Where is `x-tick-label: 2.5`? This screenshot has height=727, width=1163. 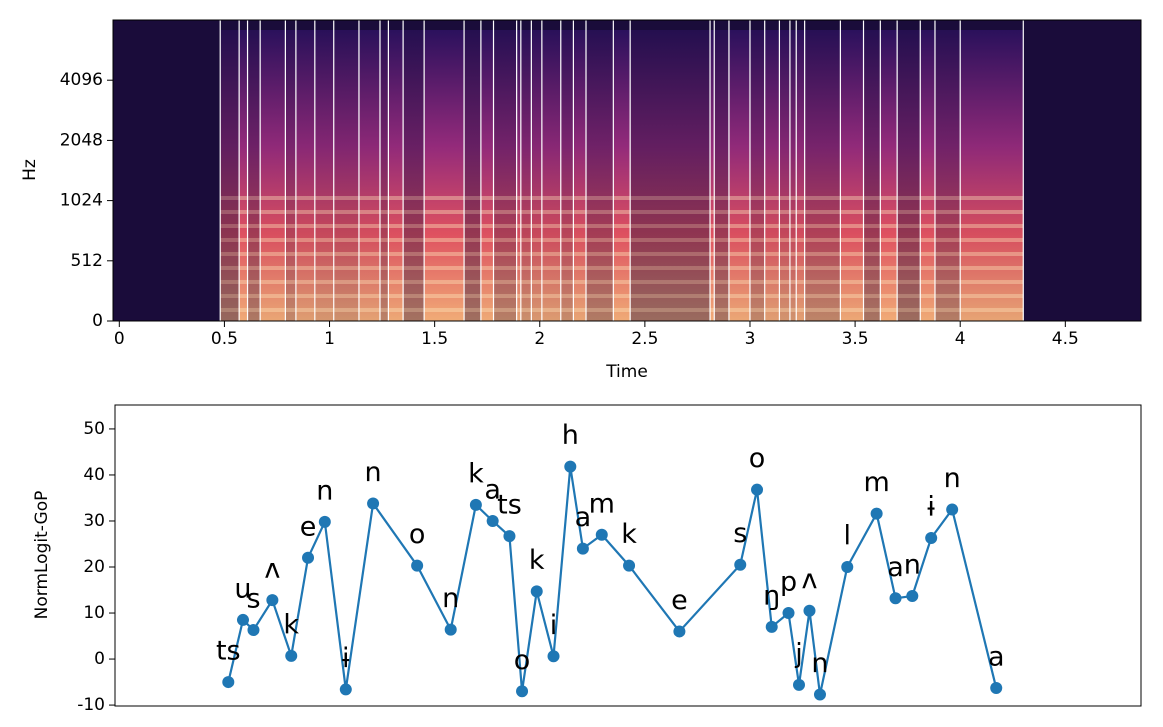
x-tick-label: 2.5 is located at coordinates (644, 339).